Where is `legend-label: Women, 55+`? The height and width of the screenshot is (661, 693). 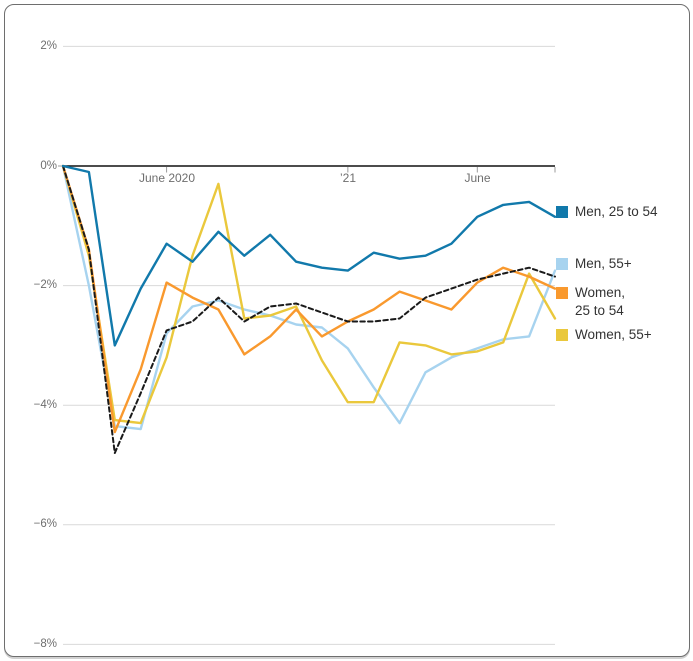 legend-label: Women, 55+ is located at coordinates (613, 334).